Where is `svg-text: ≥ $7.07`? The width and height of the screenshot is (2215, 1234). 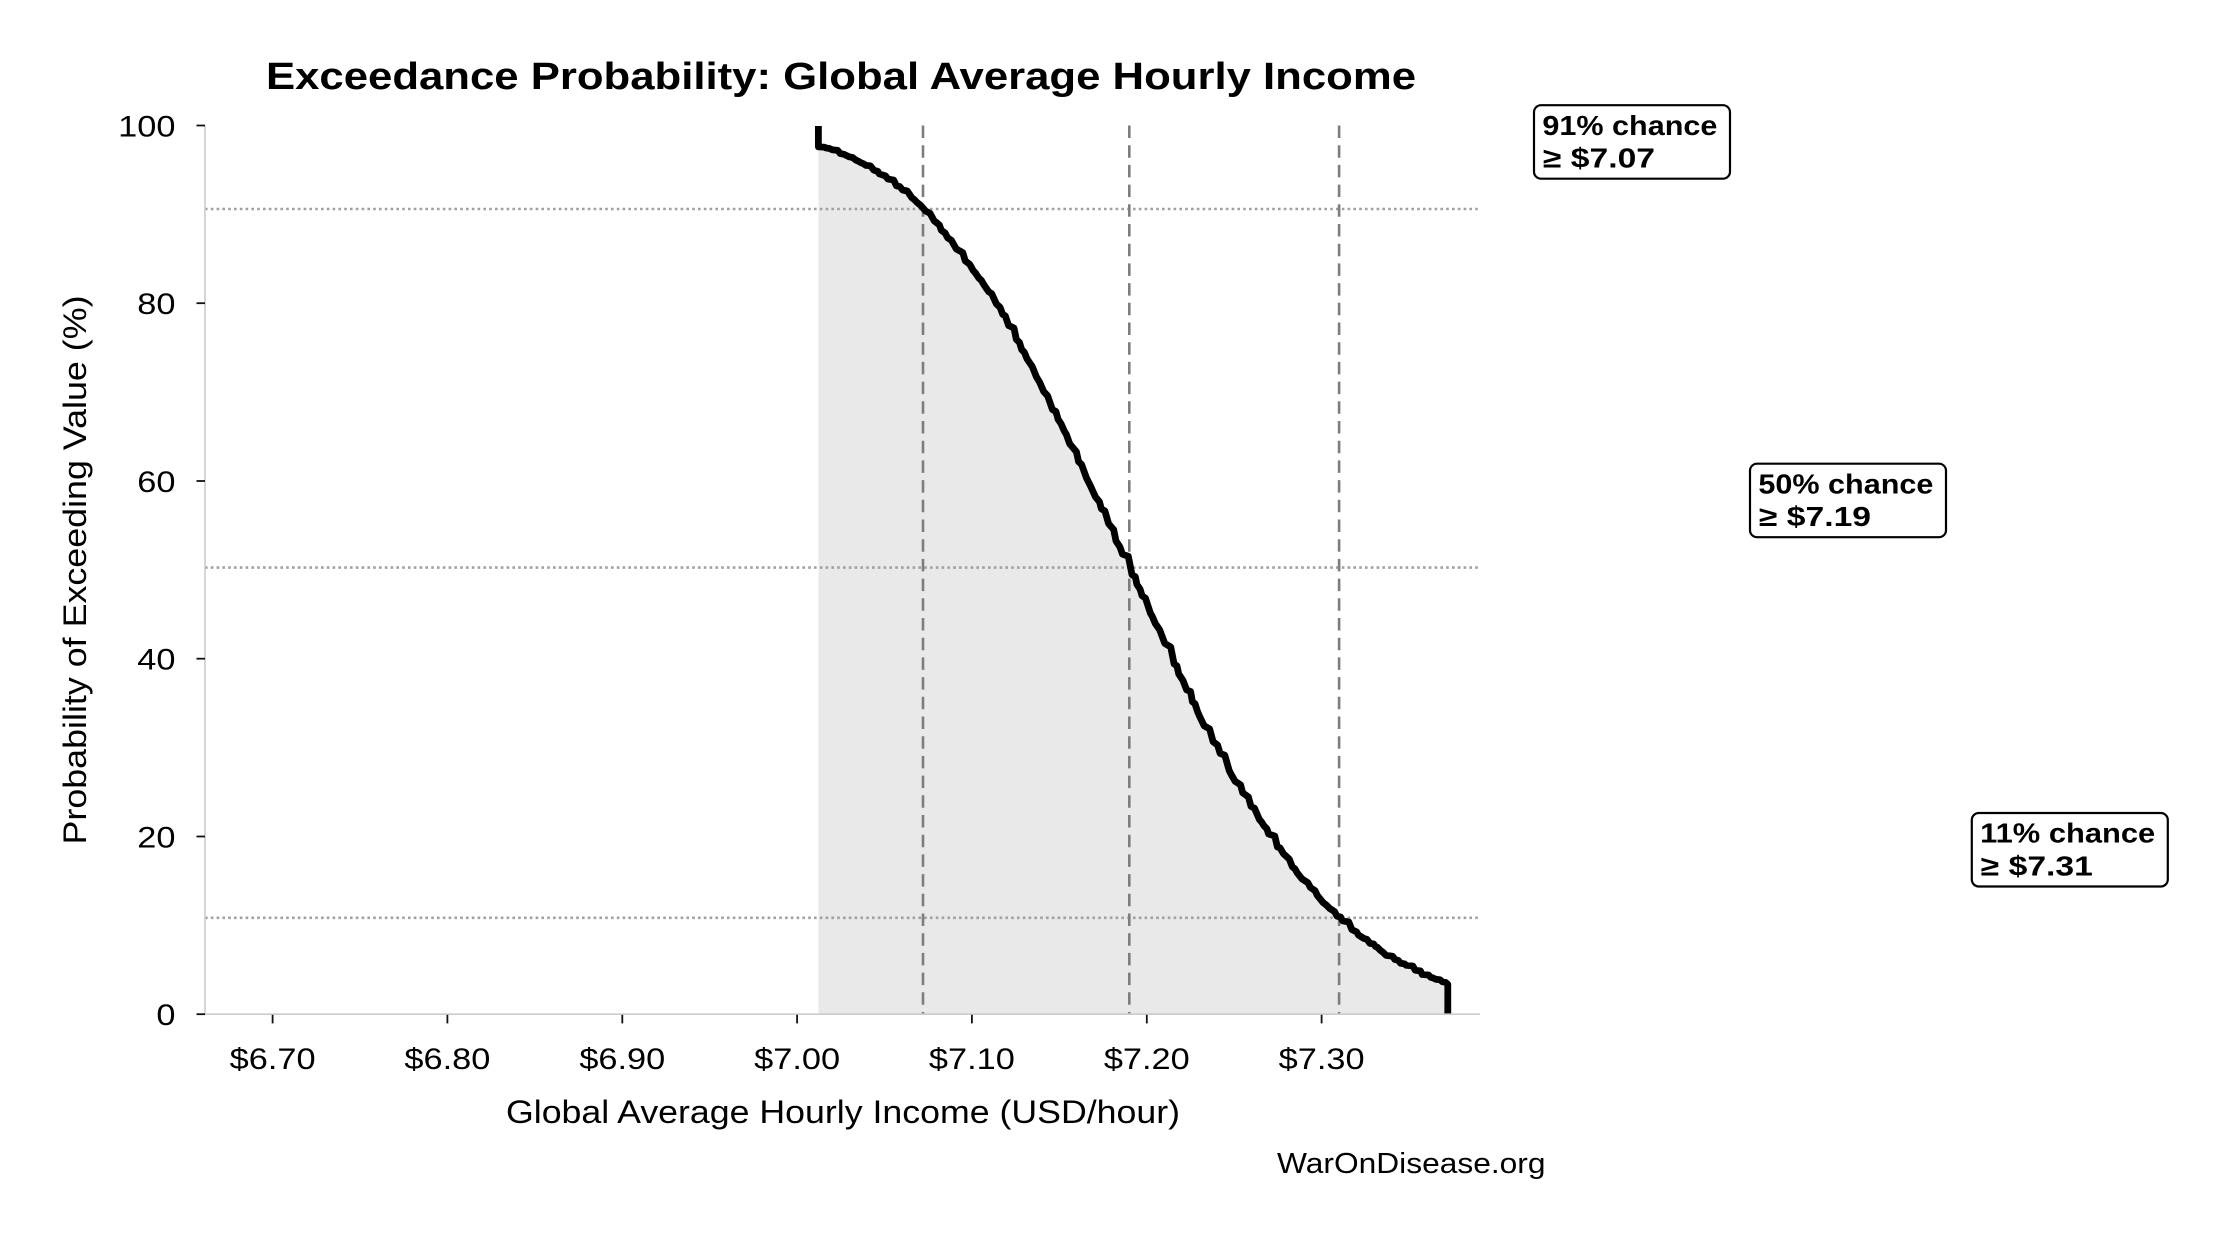 svg-text: ≥ $7.07 is located at coordinates (1599, 158).